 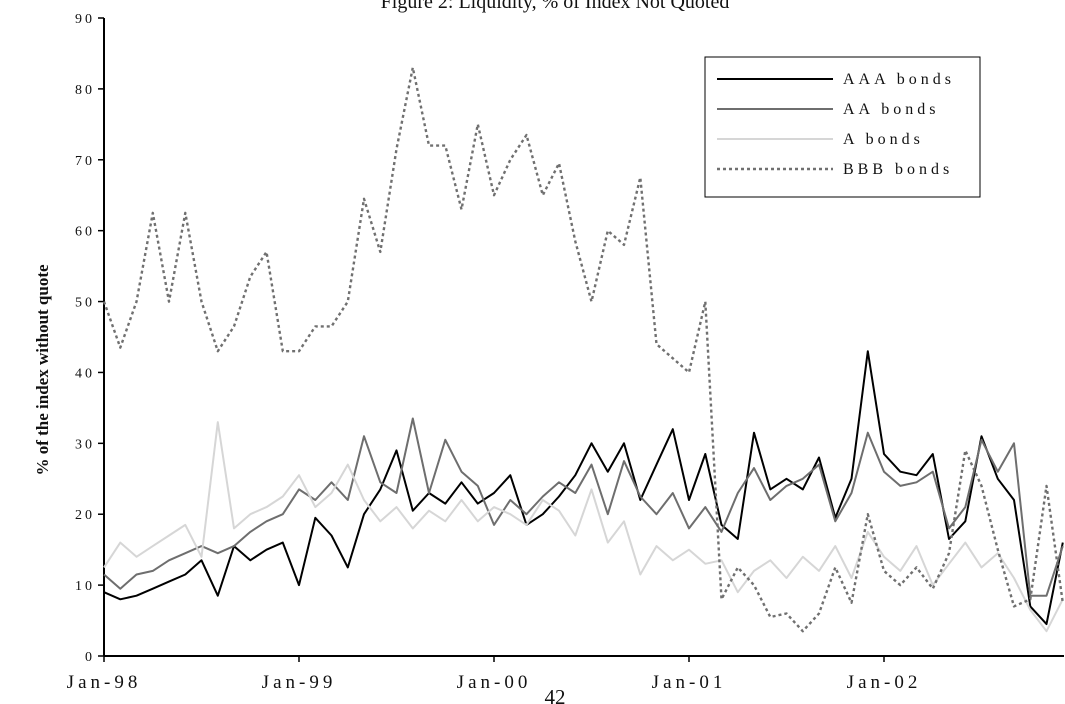 I want to click on x-tick-label: Jan-98, so click(x=104, y=682).